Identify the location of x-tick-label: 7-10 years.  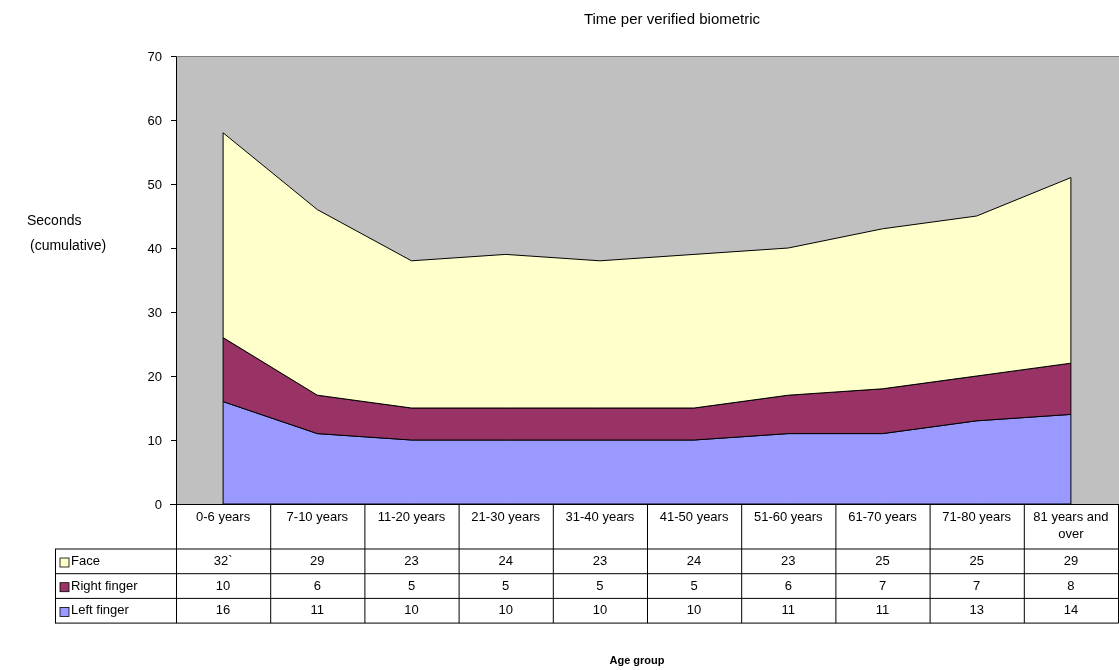
(317, 516).